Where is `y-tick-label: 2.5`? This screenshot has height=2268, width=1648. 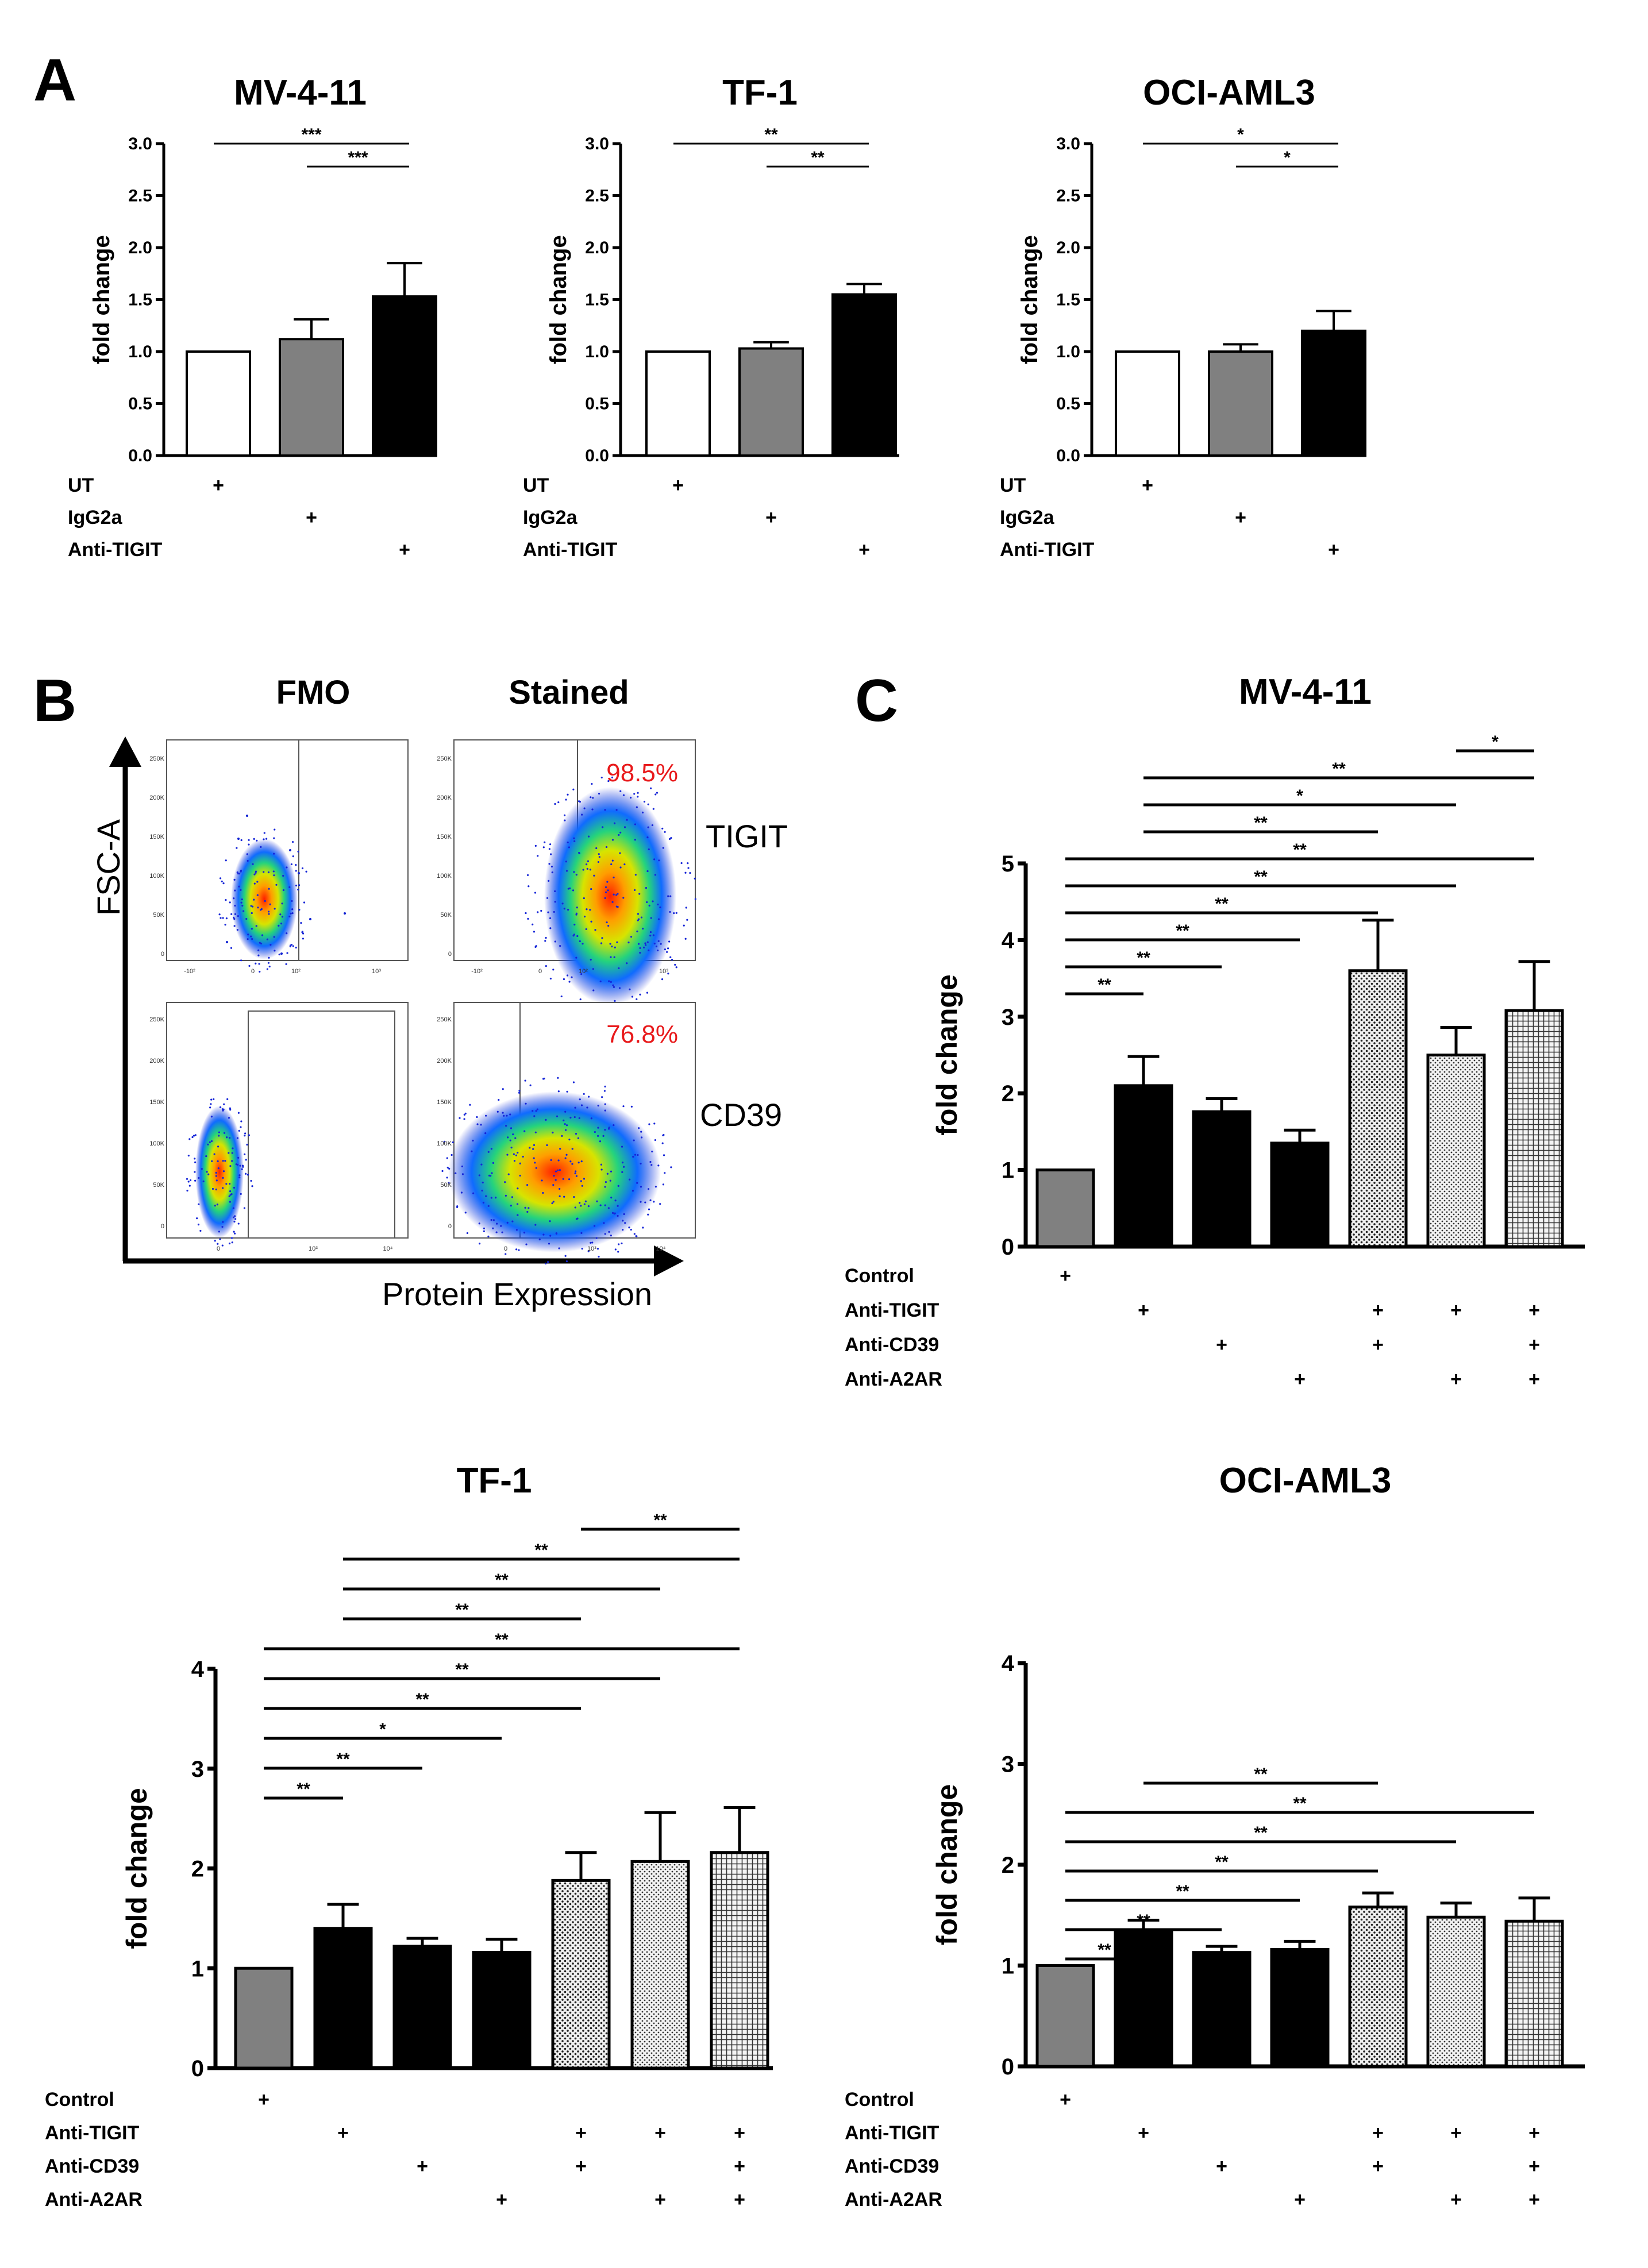 y-tick-label: 2.5 is located at coordinates (140, 196).